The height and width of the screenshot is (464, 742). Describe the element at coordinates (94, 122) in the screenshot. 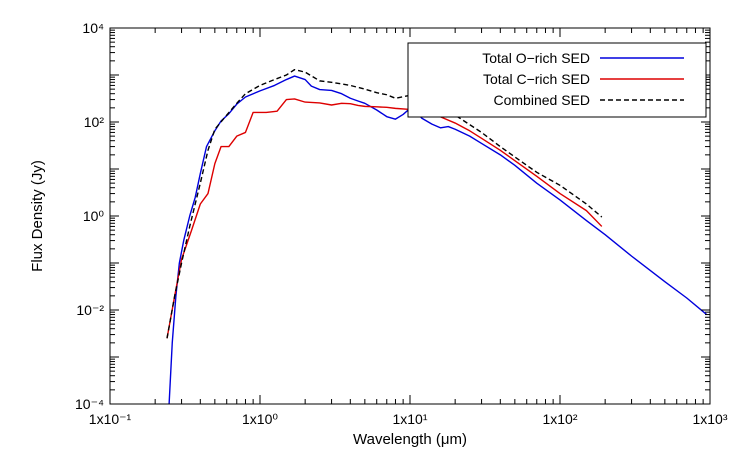

I see `y-tick-label: 10²` at that location.